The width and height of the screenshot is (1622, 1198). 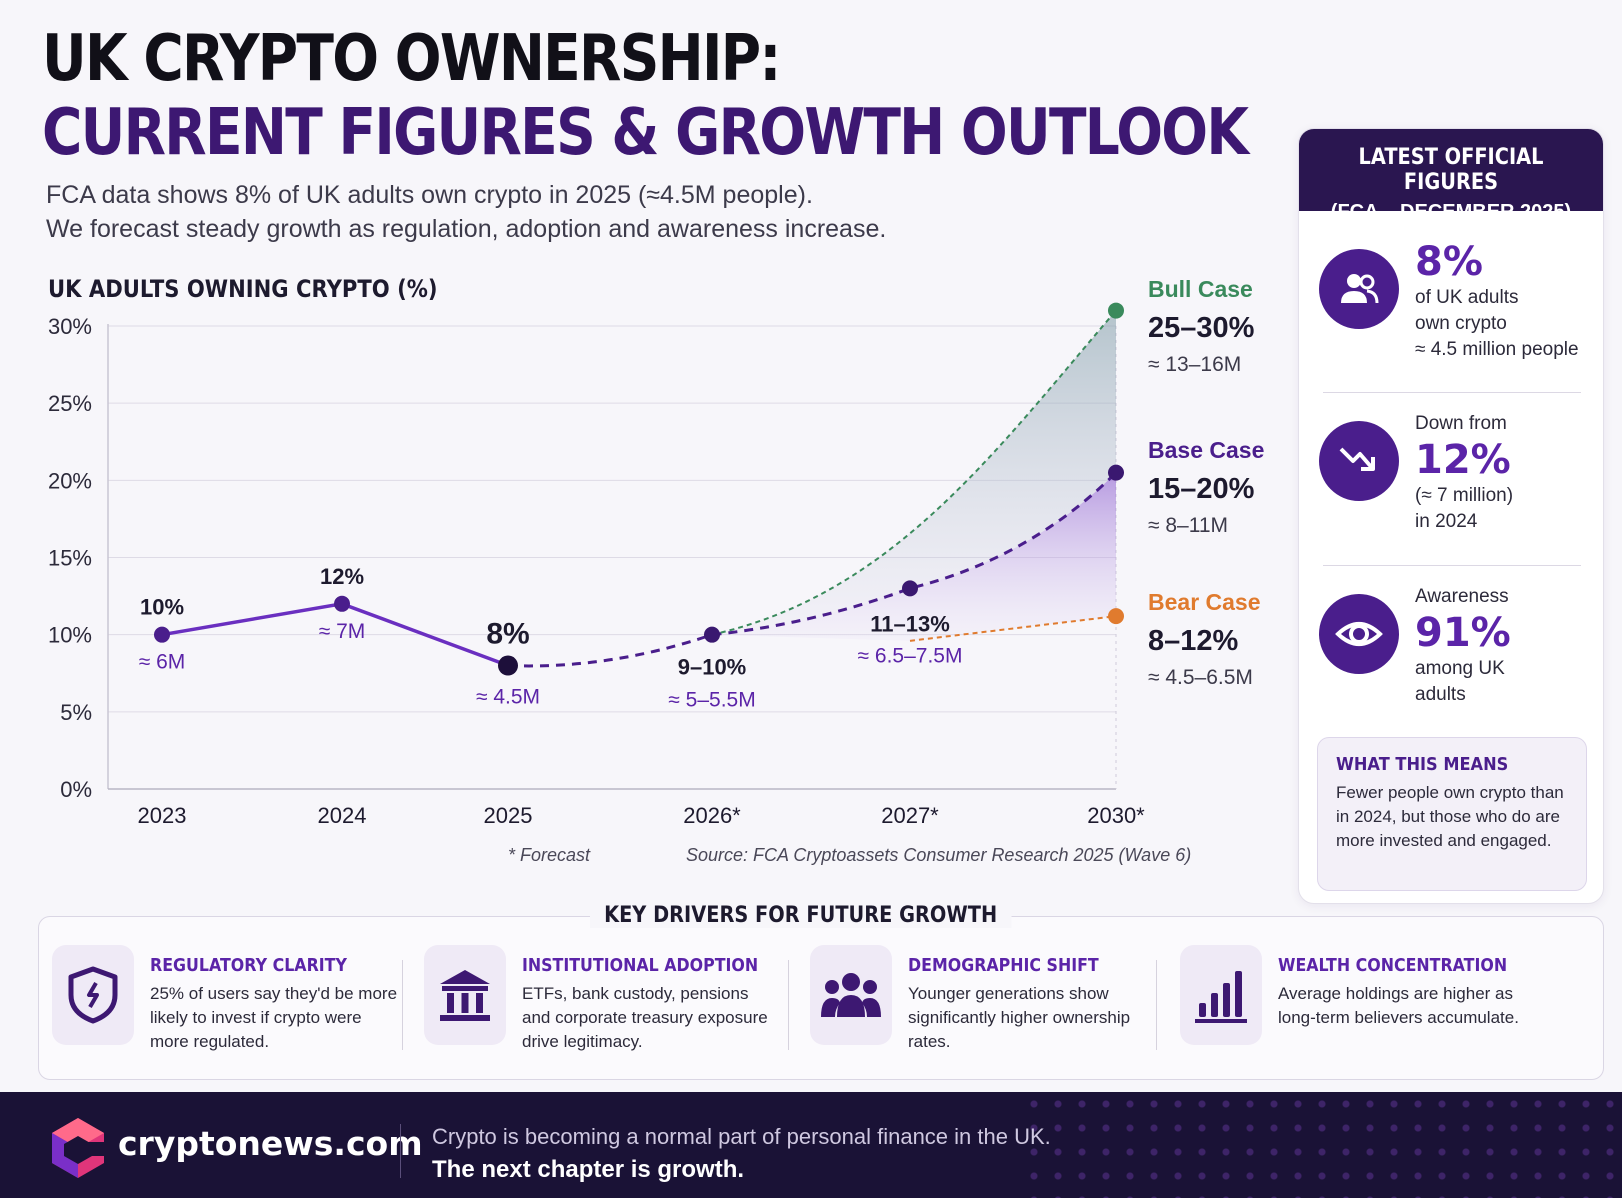 I want to click on point-people-label: ≈ 4.5M, so click(x=508, y=697).